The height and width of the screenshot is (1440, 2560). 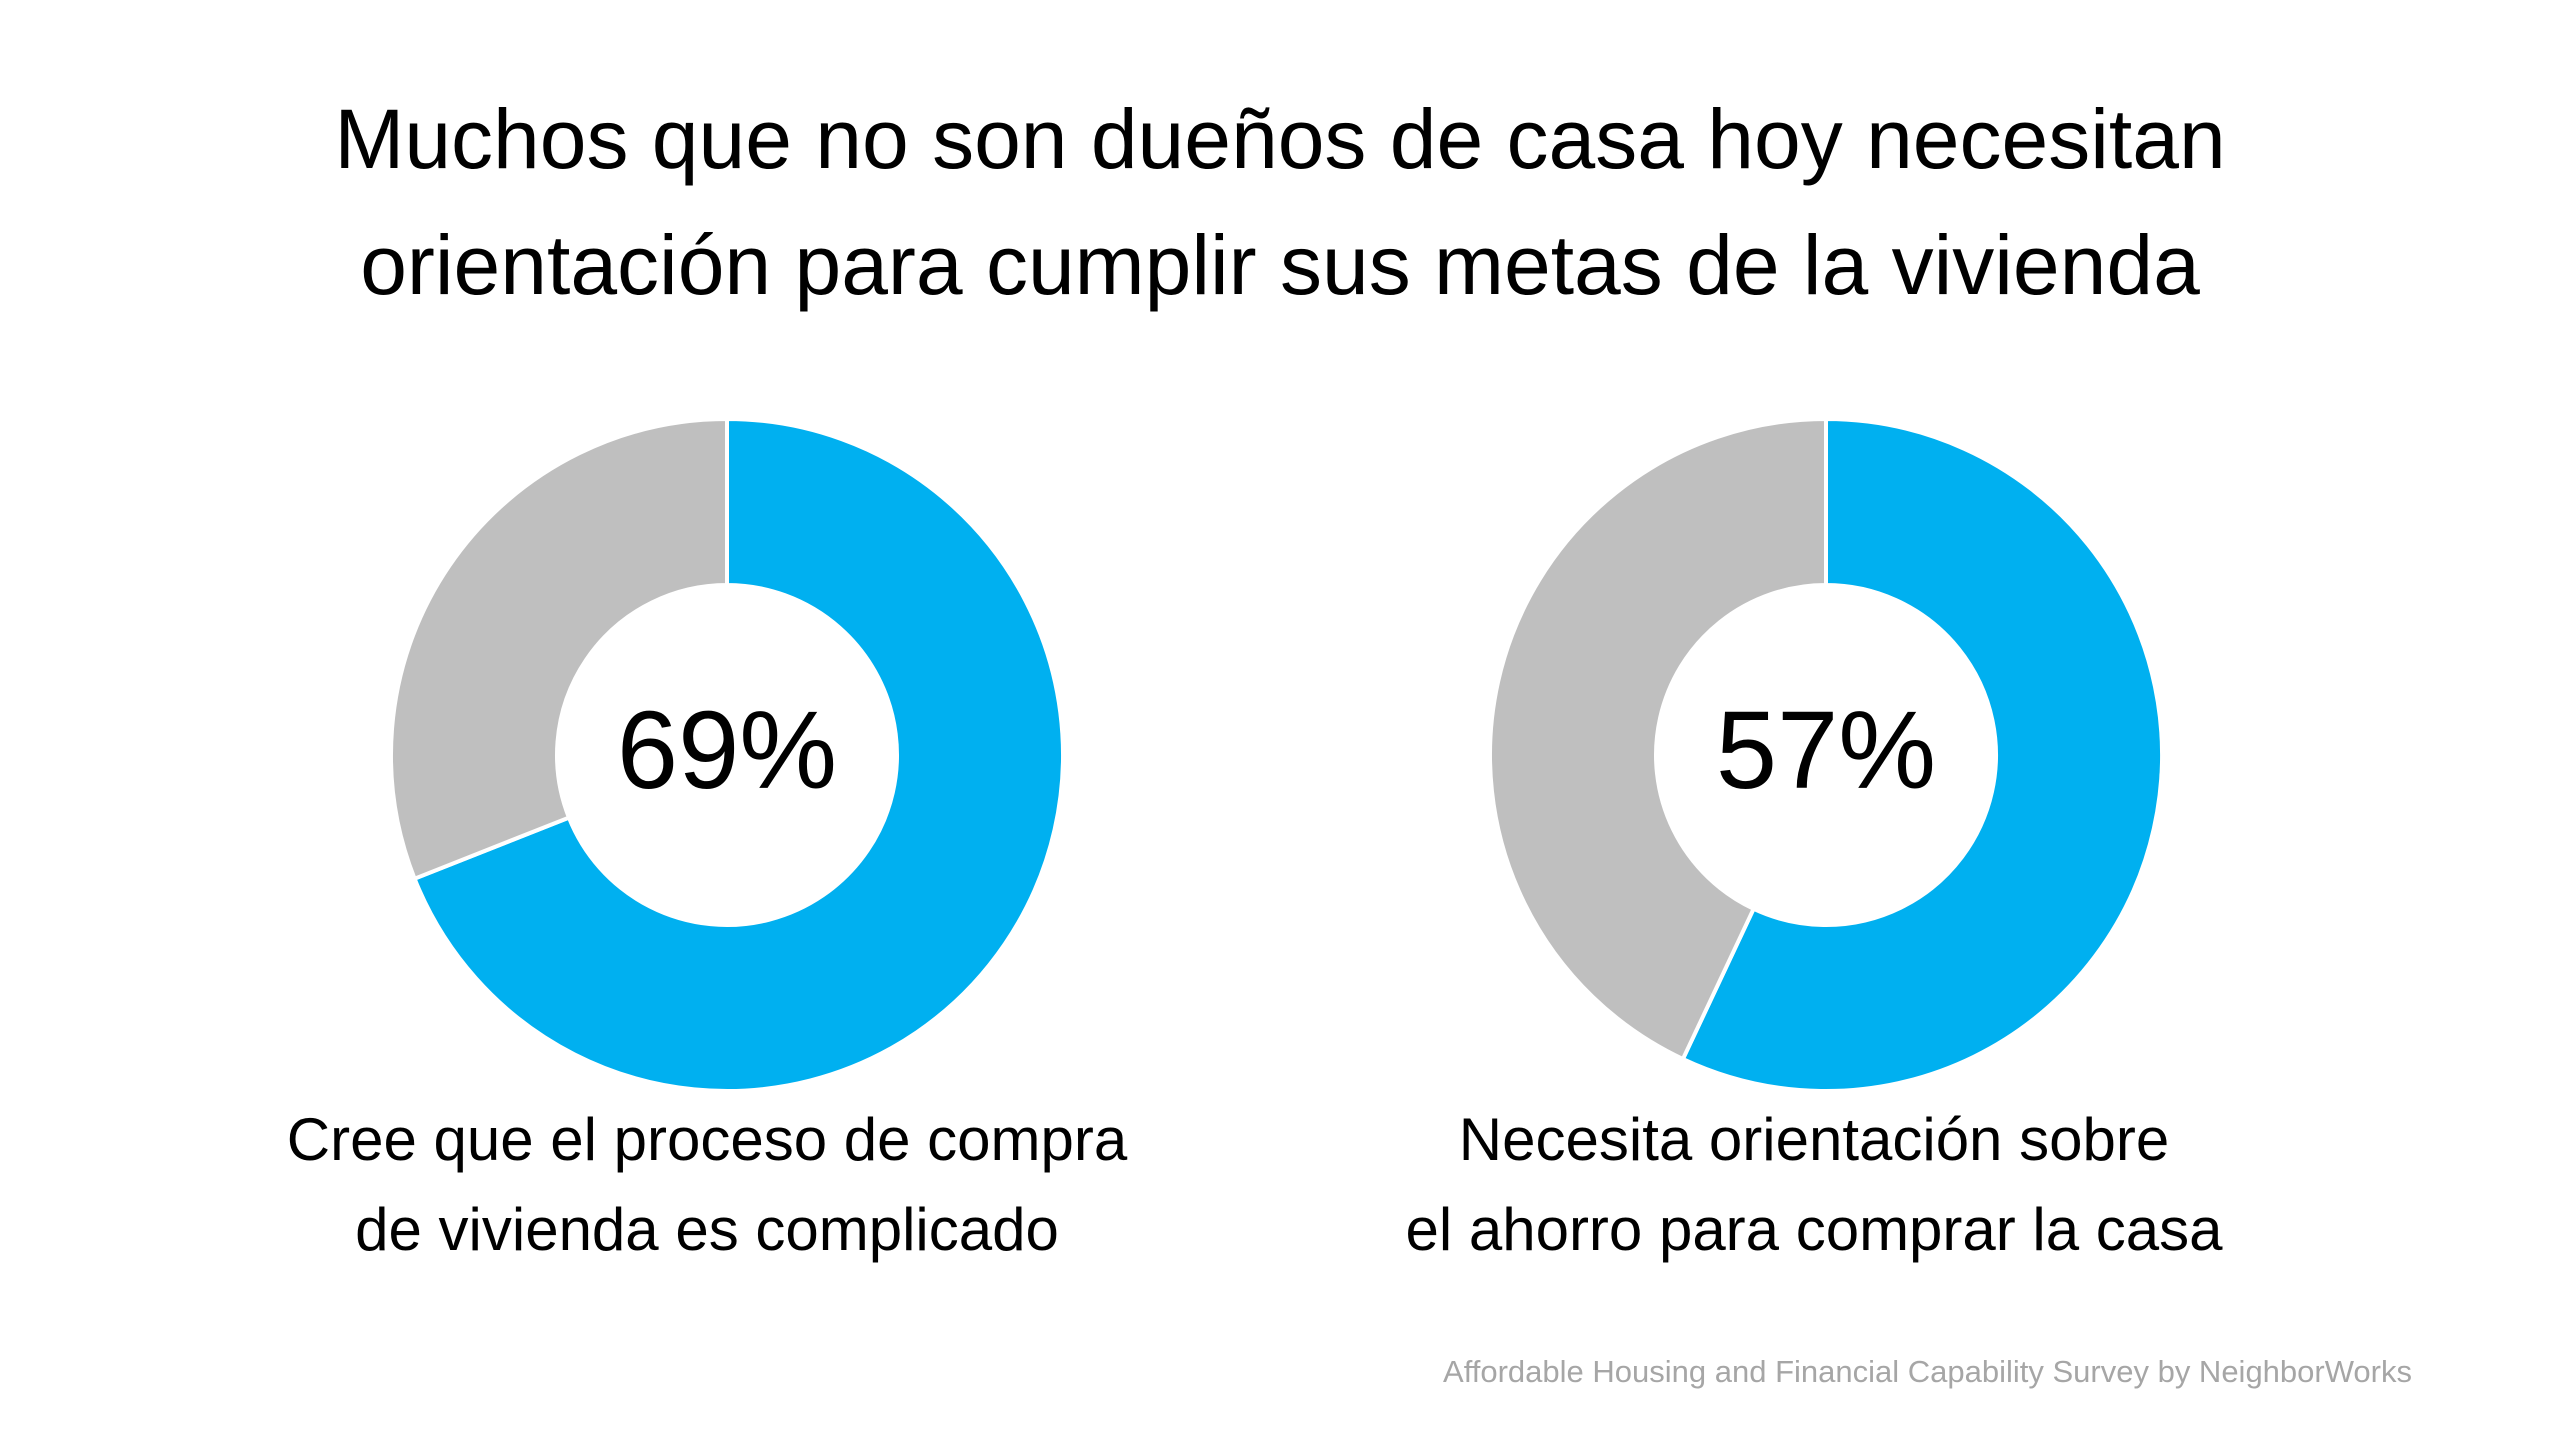 What do you see at coordinates (1814, 1139) in the screenshot?
I see `caption-line: Necesita orientación sobre` at bounding box center [1814, 1139].